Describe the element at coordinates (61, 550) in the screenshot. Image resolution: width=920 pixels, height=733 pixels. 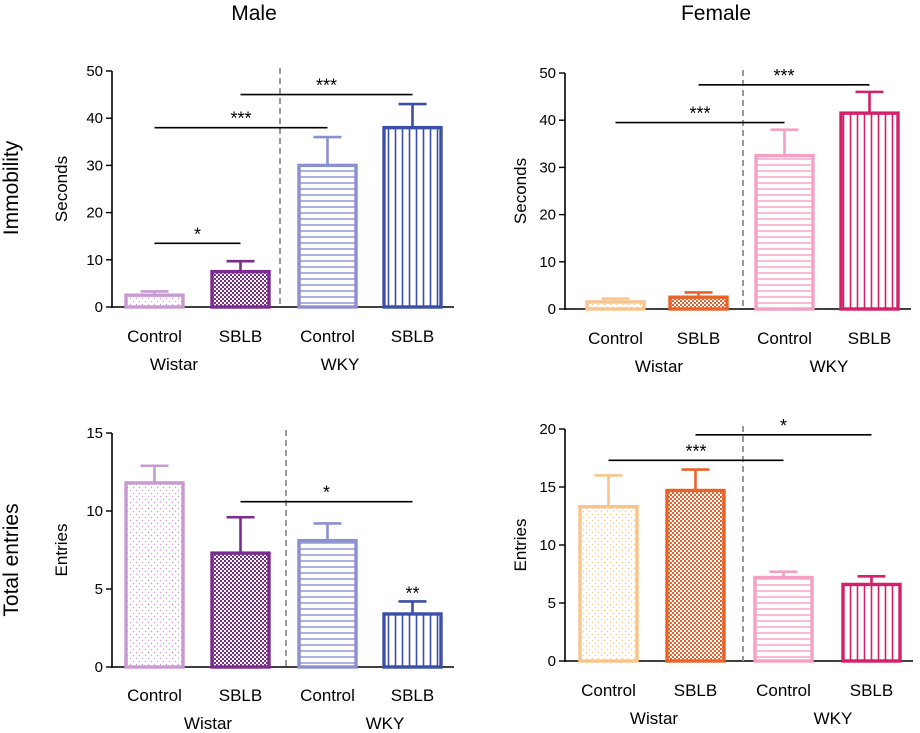
I see `male-entries-y-axis-label: Entries` at that location.